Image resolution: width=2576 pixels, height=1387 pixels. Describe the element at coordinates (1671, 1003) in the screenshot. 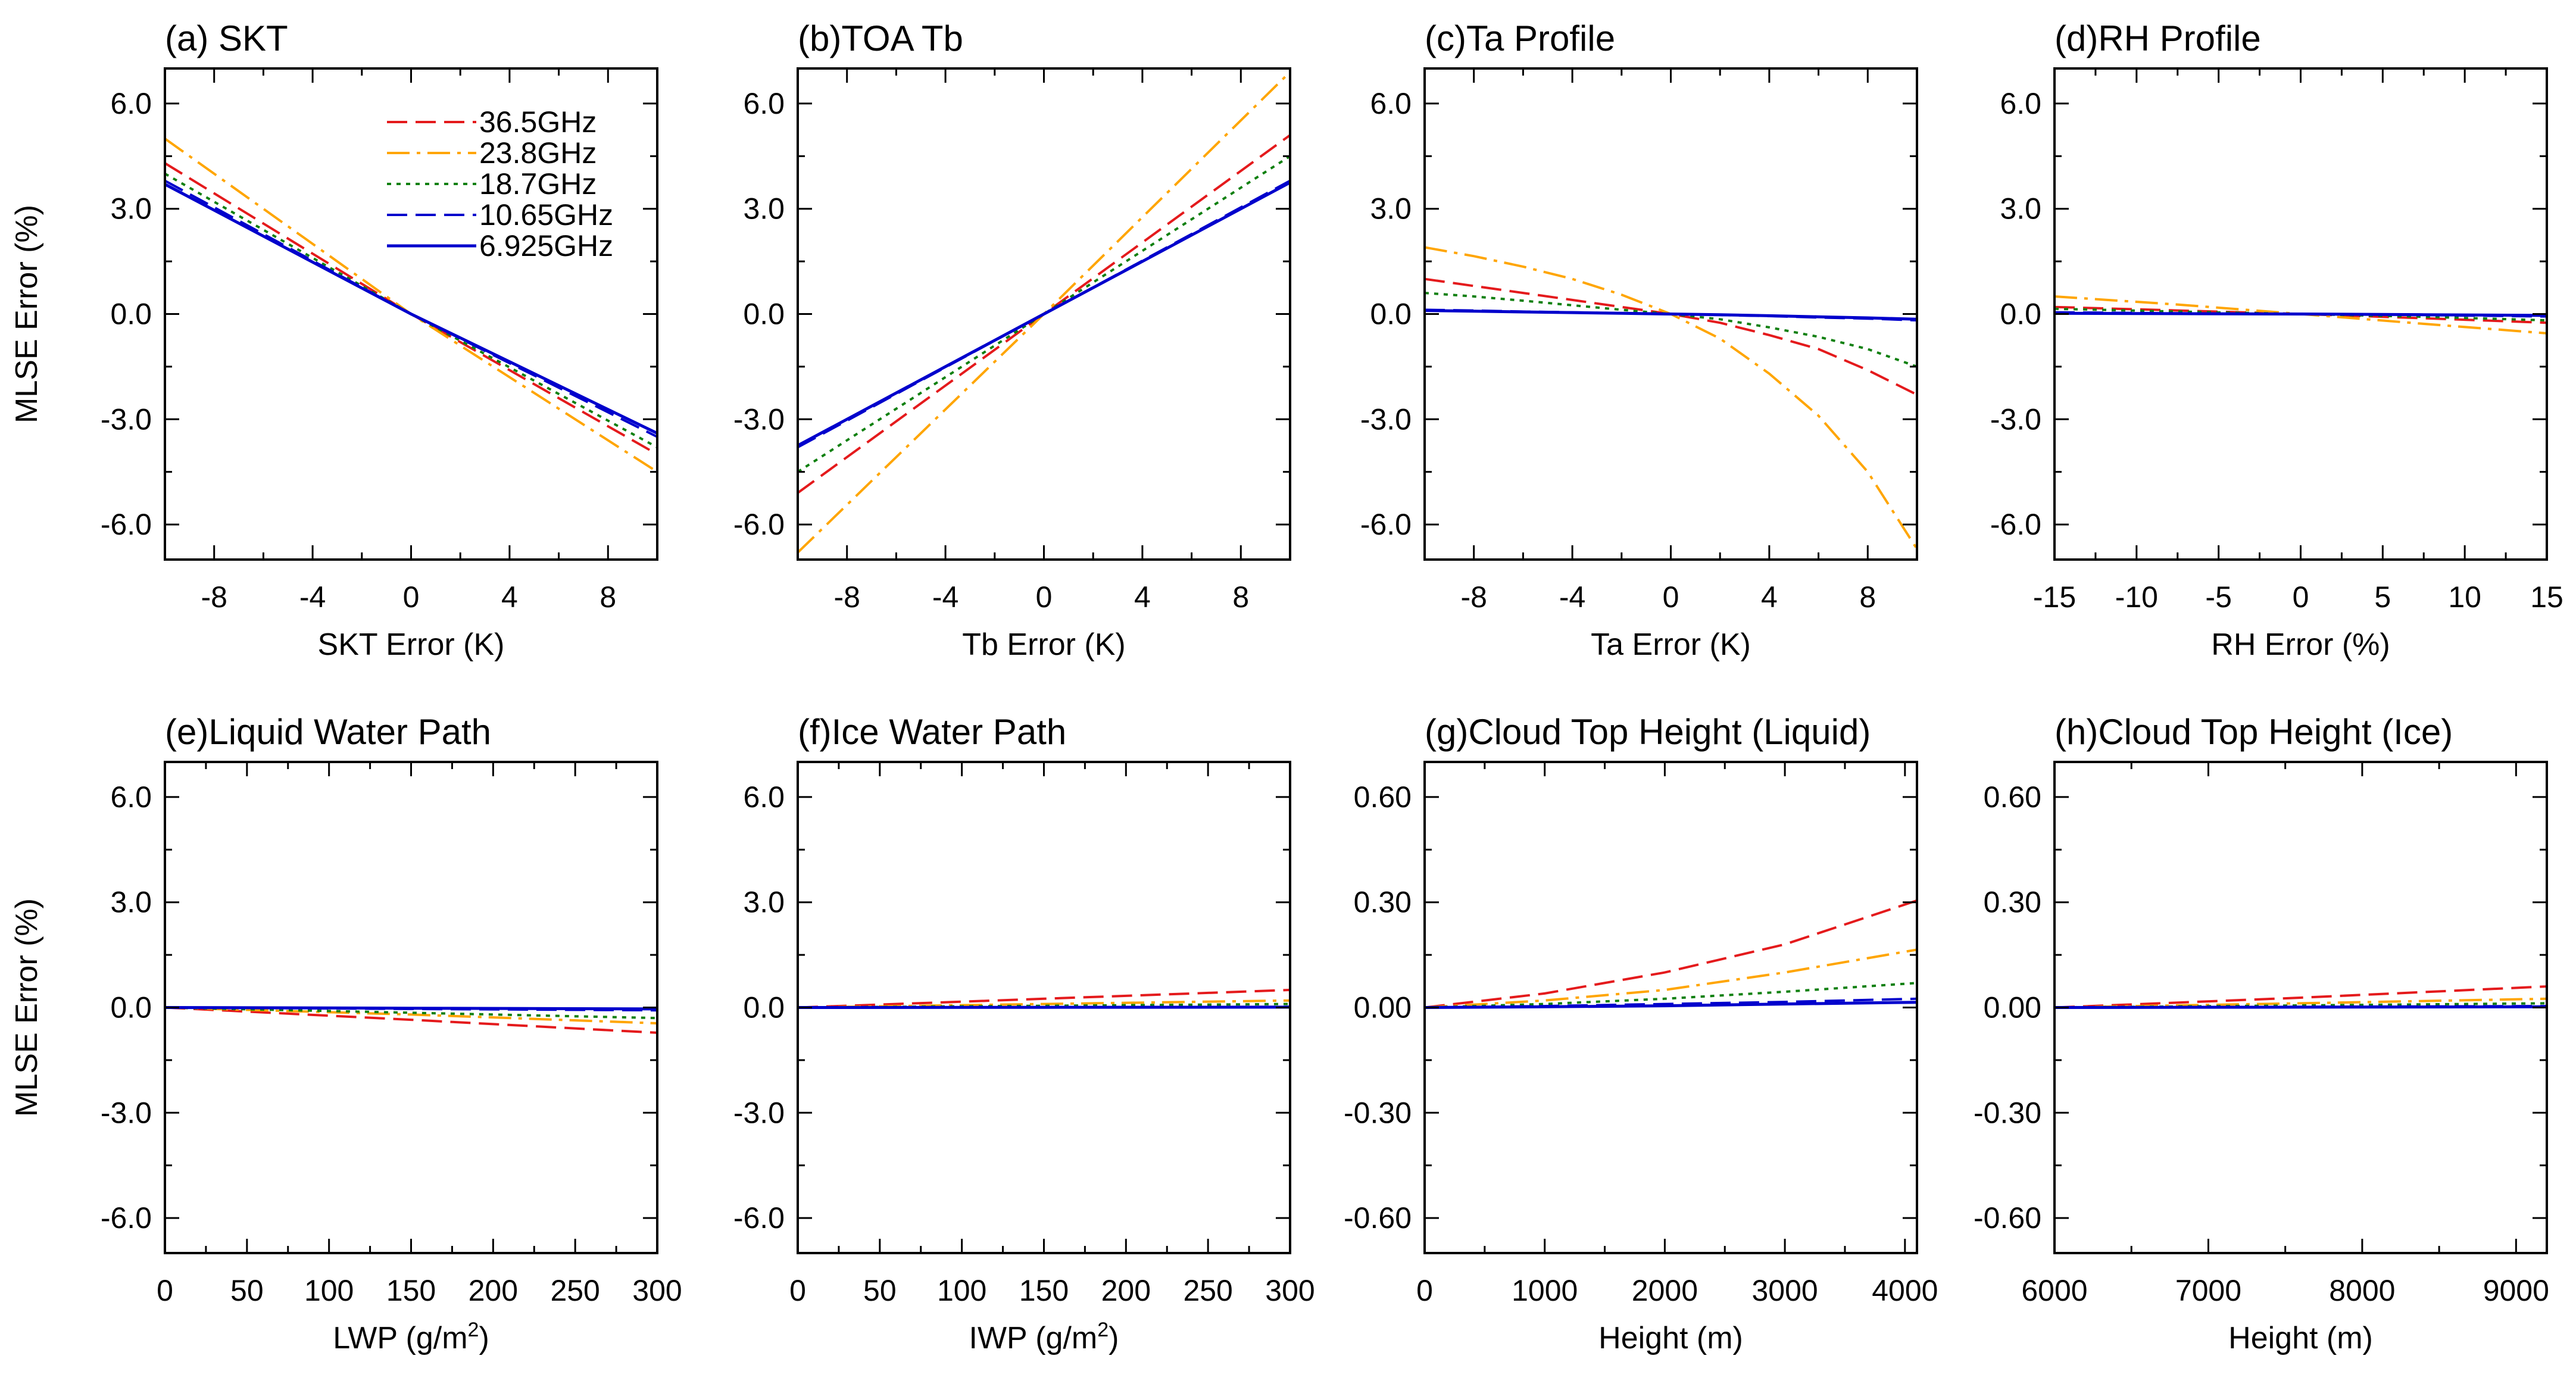

I see `series-line-g-10.65GHz` at that location.